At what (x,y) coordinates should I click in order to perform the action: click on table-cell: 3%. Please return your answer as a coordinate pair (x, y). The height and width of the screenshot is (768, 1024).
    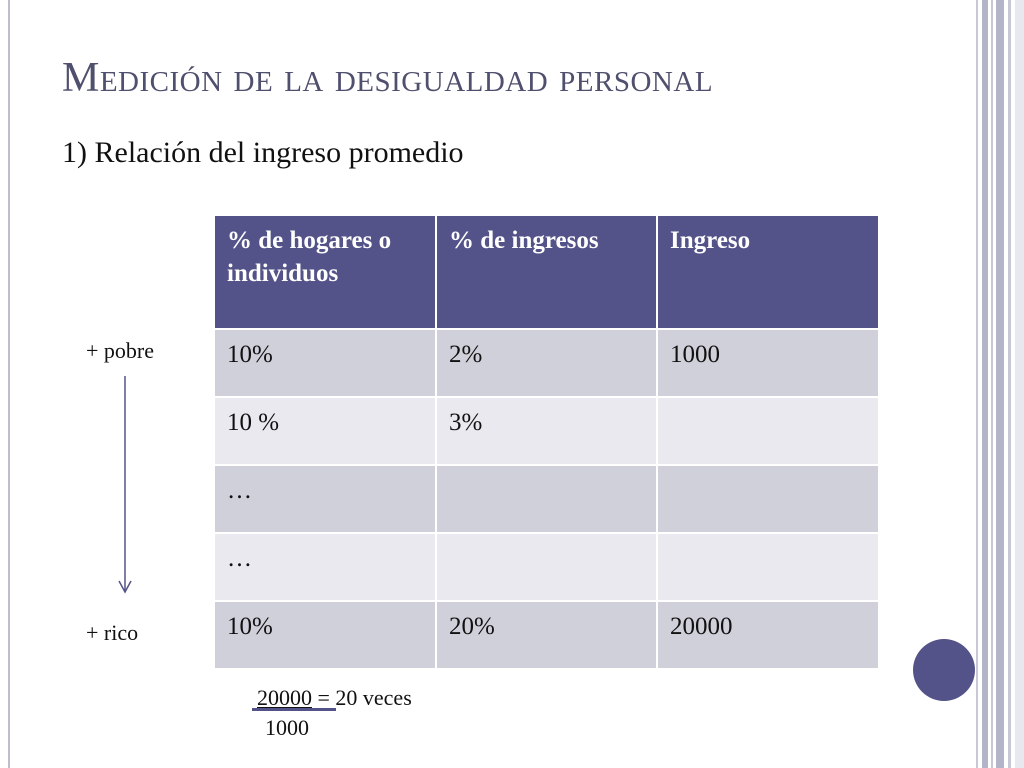
    Looking at the image, I should click on (546, 431).